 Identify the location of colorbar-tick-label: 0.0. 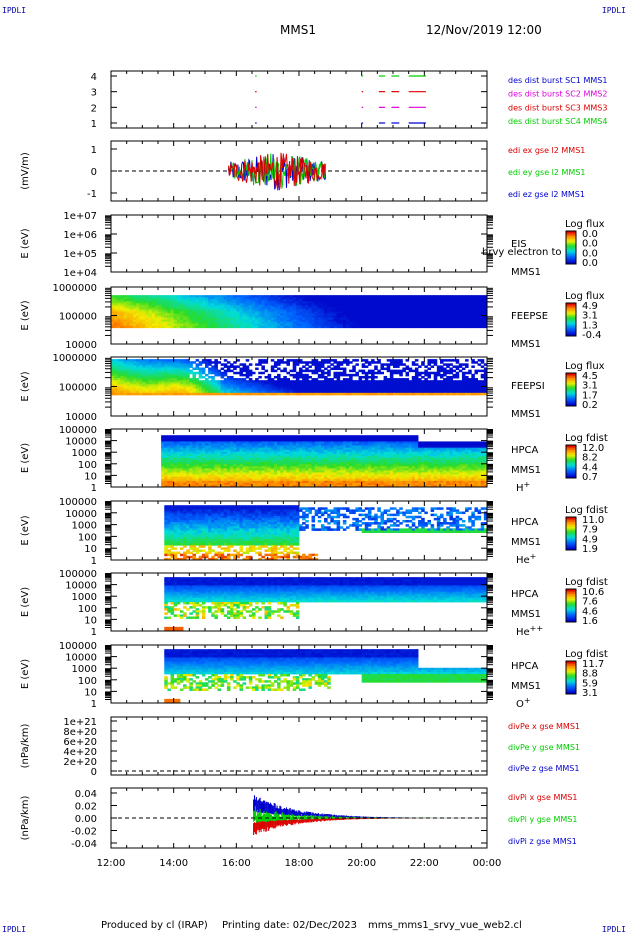
(590, 234).